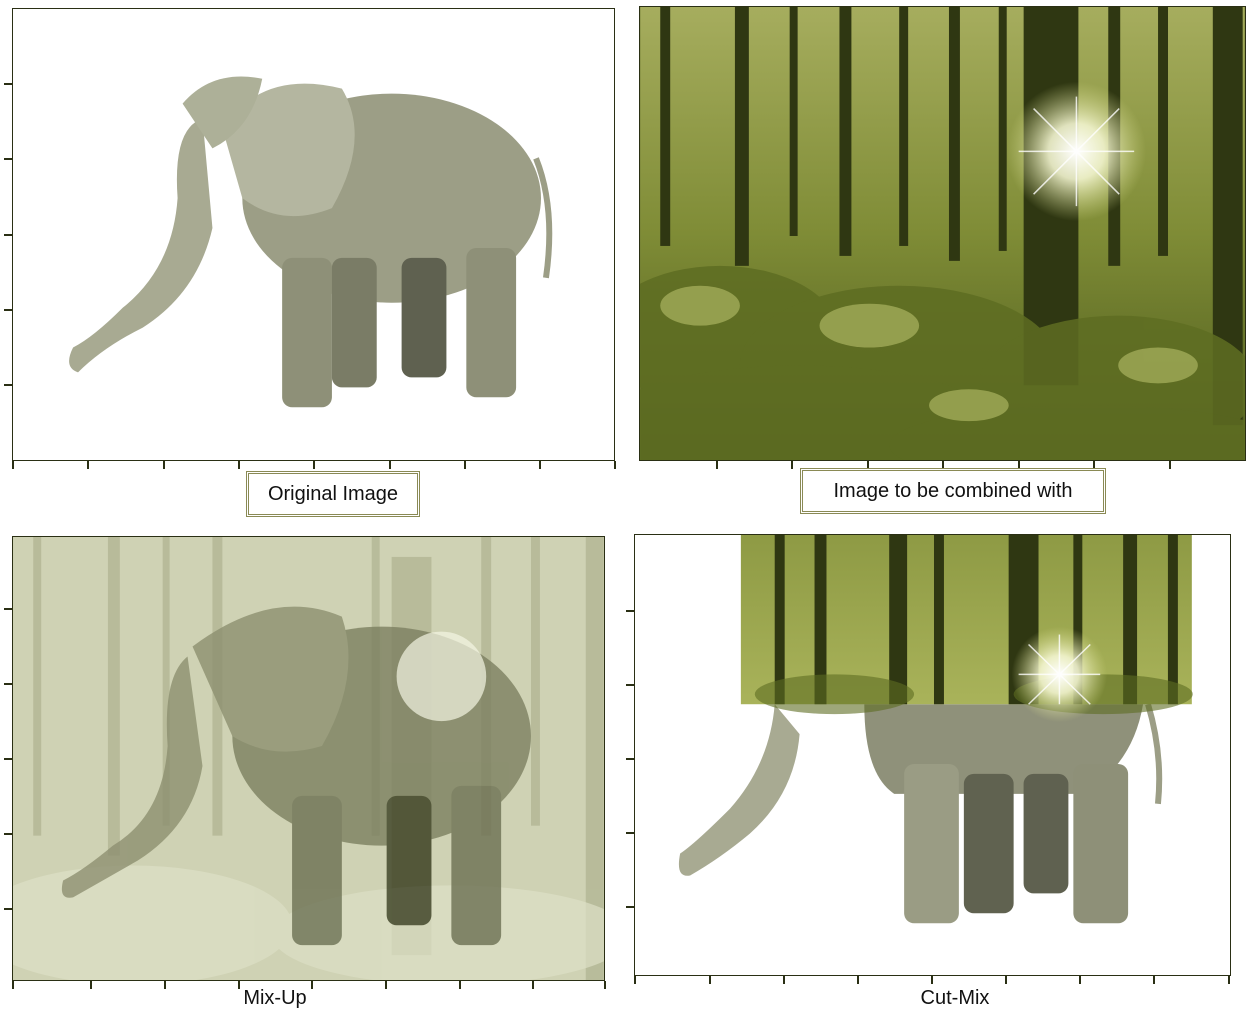  What do you see at coordinates (955, 998) in the screenshot?
I see `cutmix-caption: Cut-Mix` at bounding box center [955, 998].